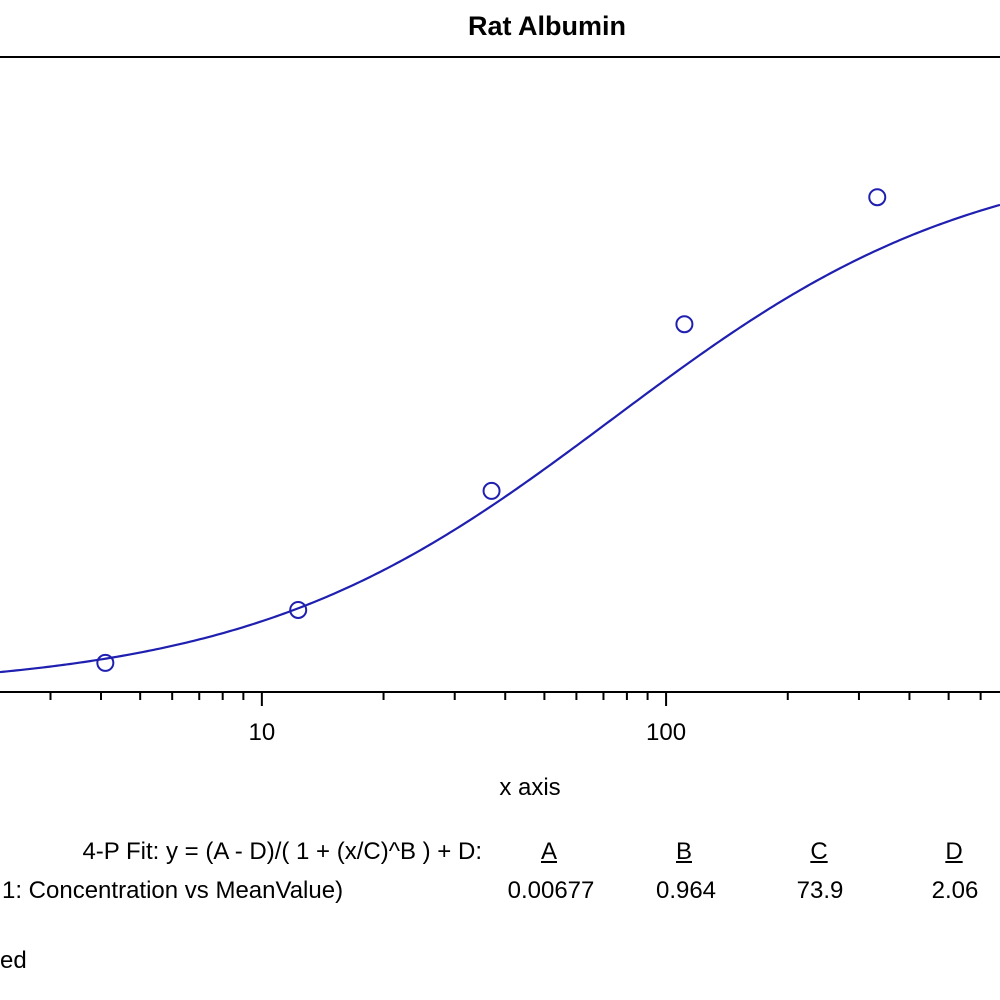 Image resolution: width=1000 pixels, height=1000 pixels. I want to click on footer-text: ed, so click(13, 960).